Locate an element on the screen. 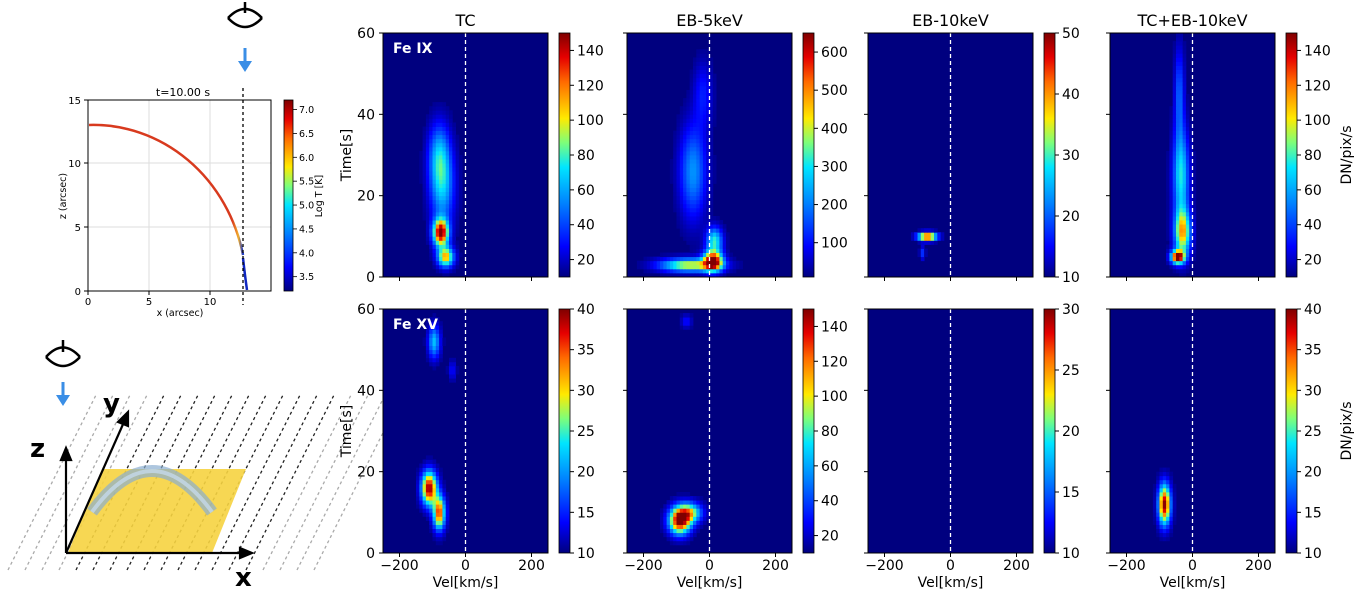 The width and height of the screenshot is (1354, 595). colorbar-tick-label: 120 is located at coordinates (834, 362).